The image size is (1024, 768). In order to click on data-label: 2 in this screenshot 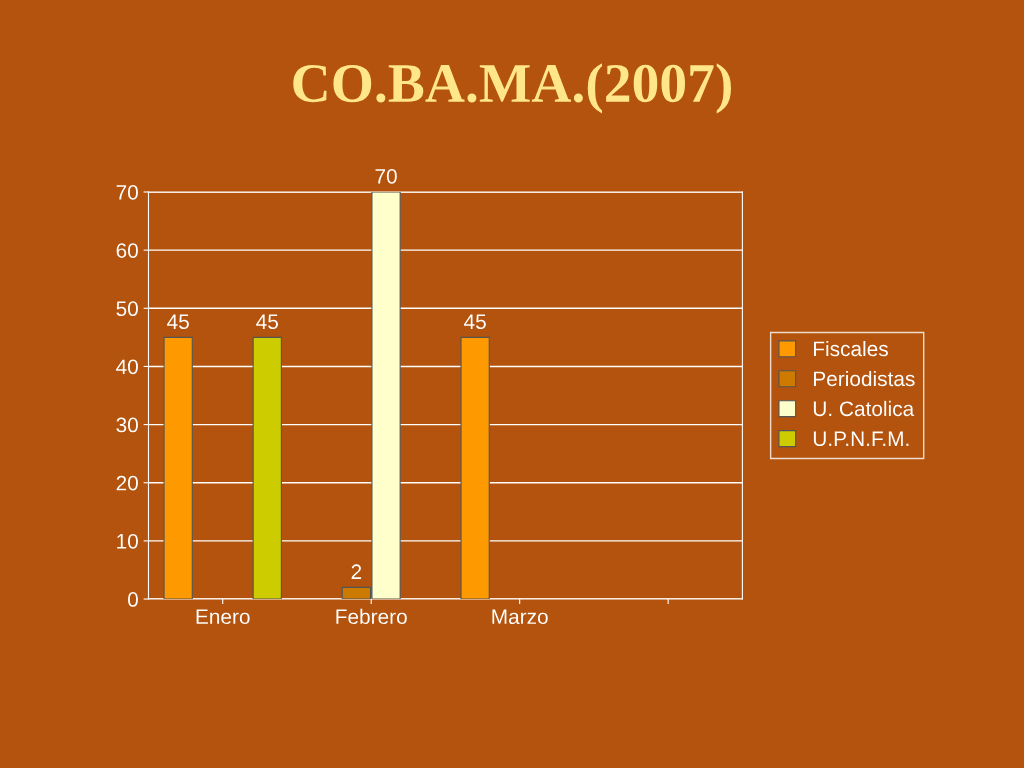, I will do `click(356, 571)`.